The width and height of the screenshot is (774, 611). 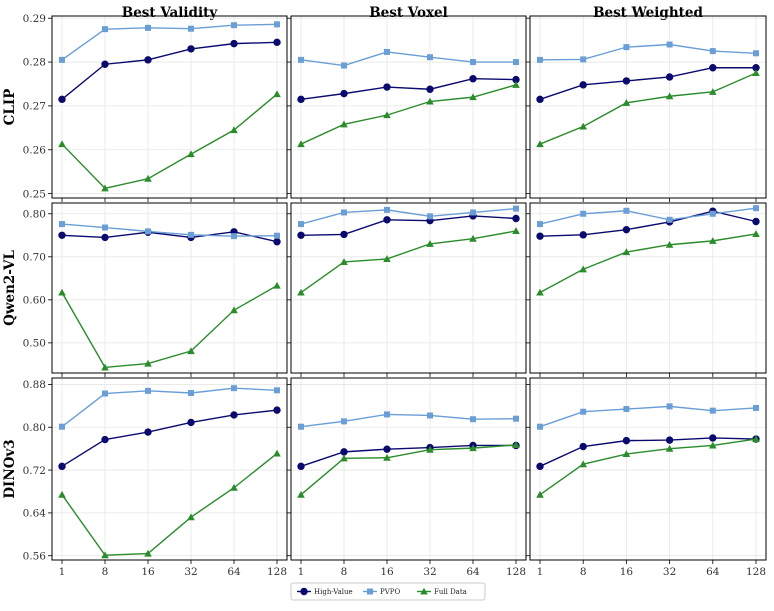 I want to click on panel: 0.56 0.64 0.72 0.80 0.88 1 8 16 32 64 128, so click(x=155, y=477).